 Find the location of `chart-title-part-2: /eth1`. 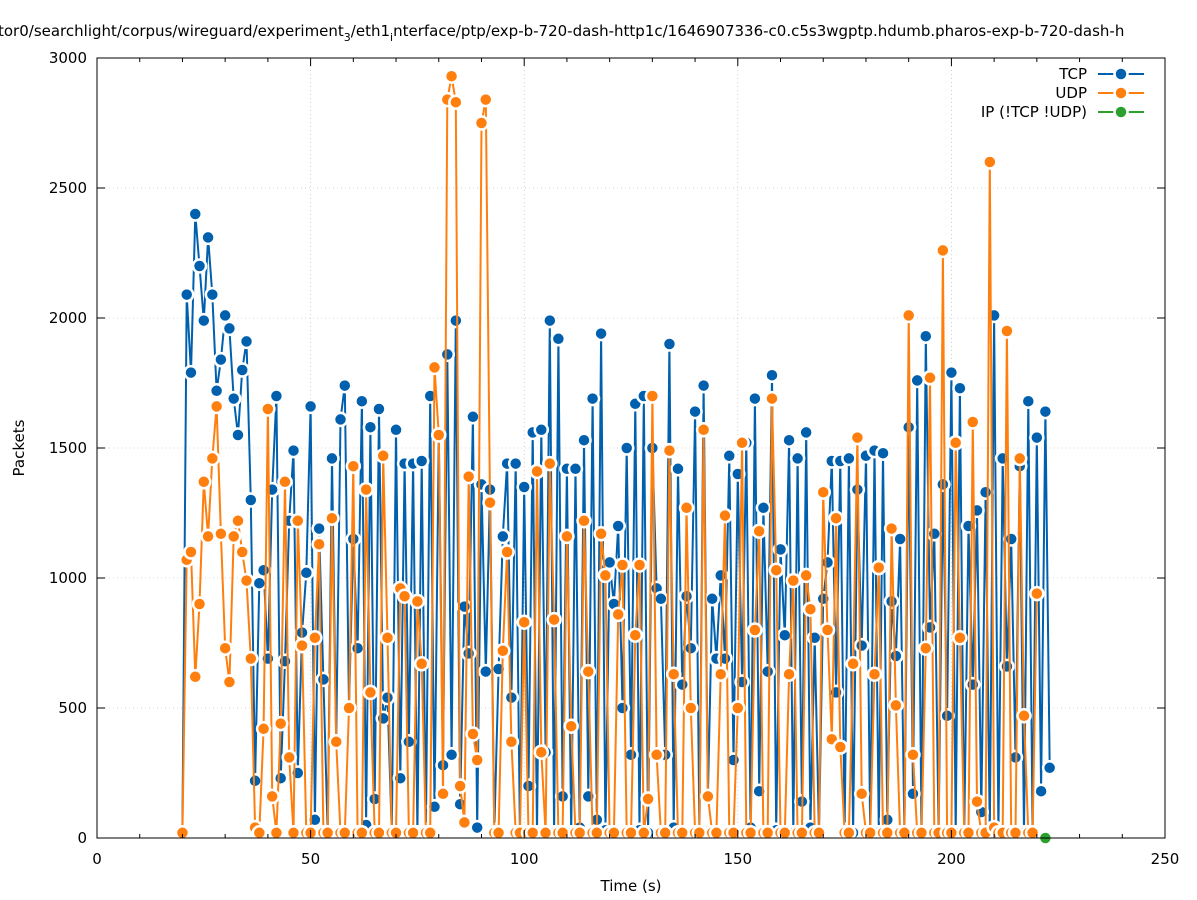

chart-title-part-2: /eth1 is located at coordinates (370, 31).